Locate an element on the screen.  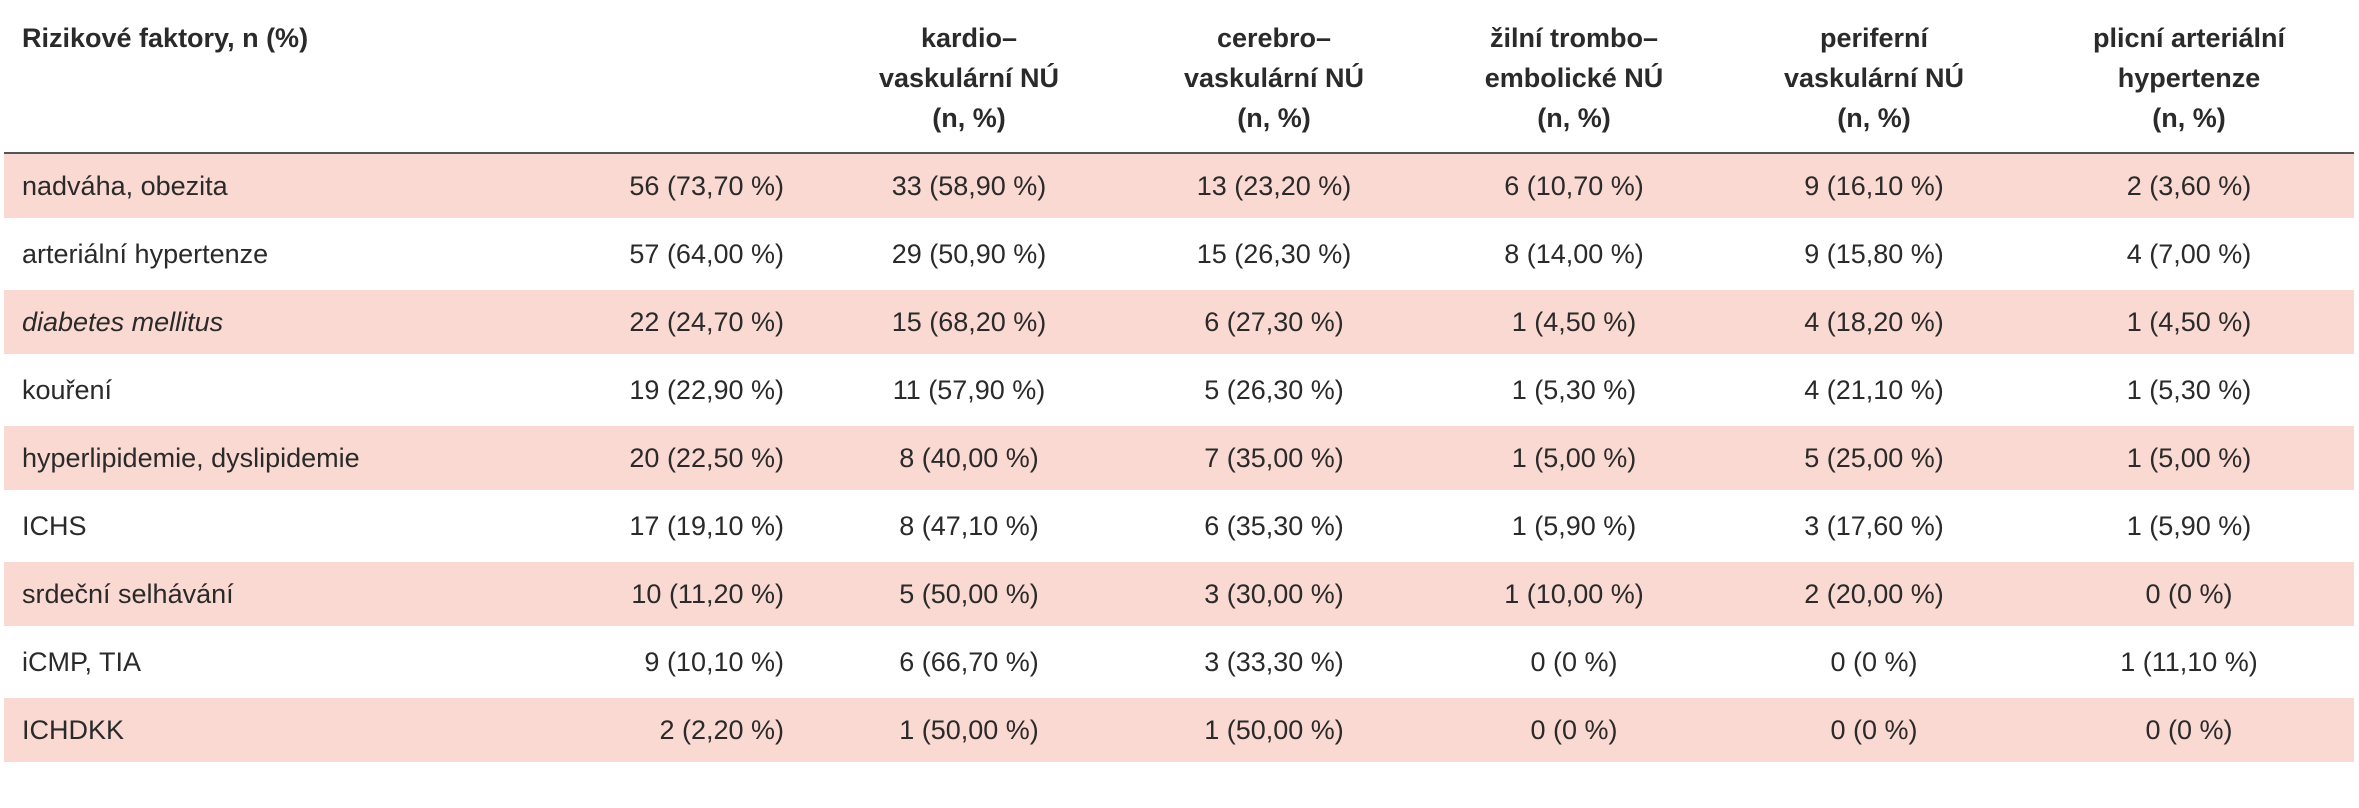
value-cell: 5 (25,00 %) is located at coordinates (1874, 459).